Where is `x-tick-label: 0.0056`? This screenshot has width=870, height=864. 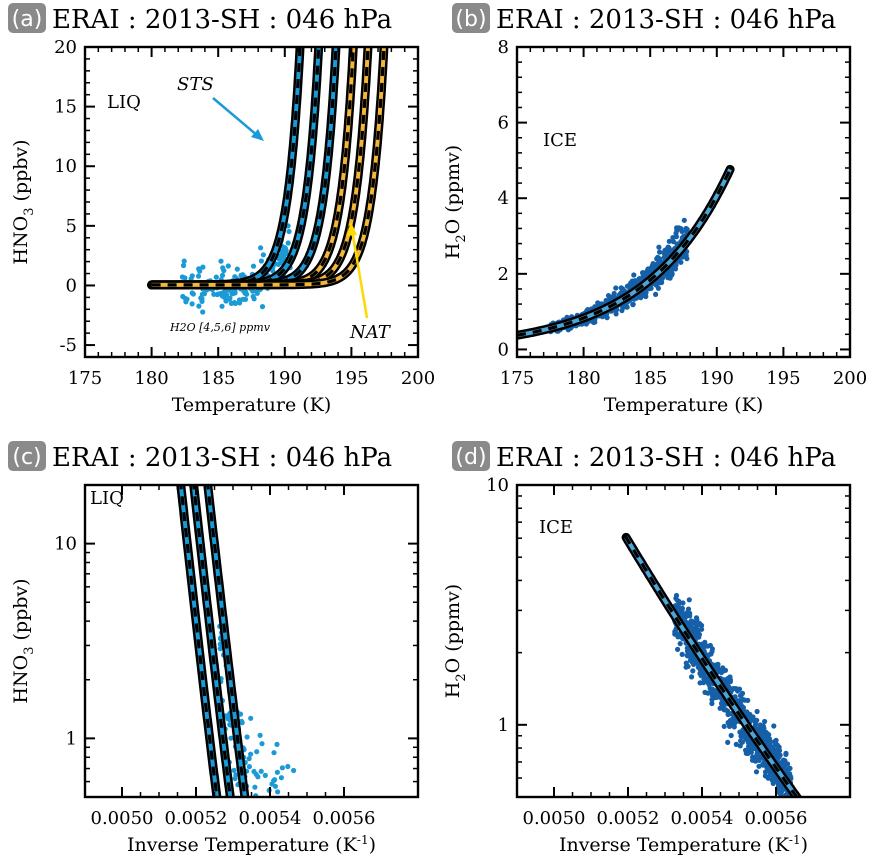
x-tick-label: 0.0056 is located at coordinates (776, 818).